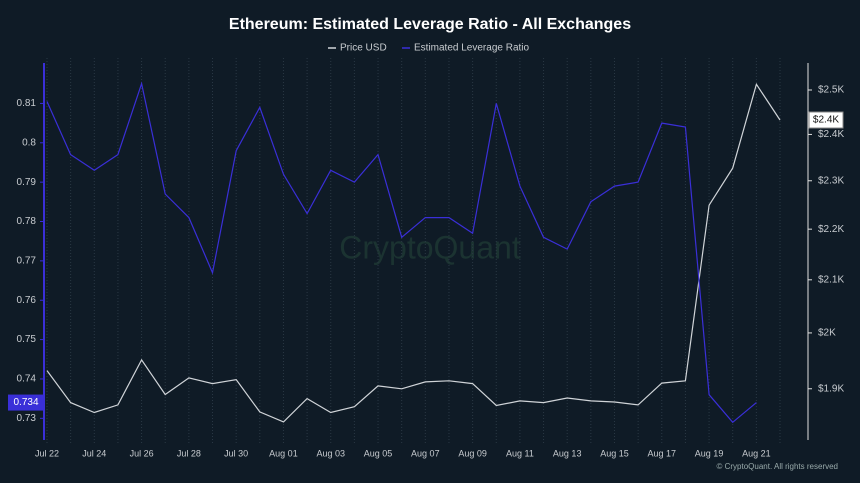 The width and height of the screenshot is (860, 483). I want to click on y-tick-label: 0.77, so click(27, 261).